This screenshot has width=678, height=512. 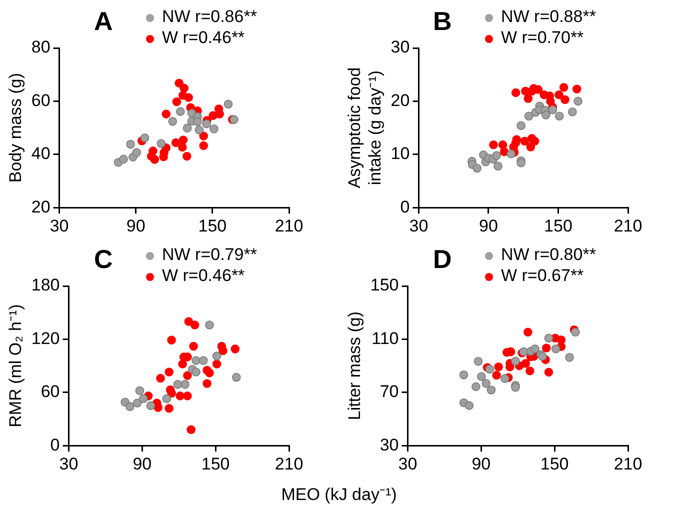 What do you see at coordinates (45, 338) in the screenshot?
I see `y-tick-label: 120` at bounding box center [45, 338].